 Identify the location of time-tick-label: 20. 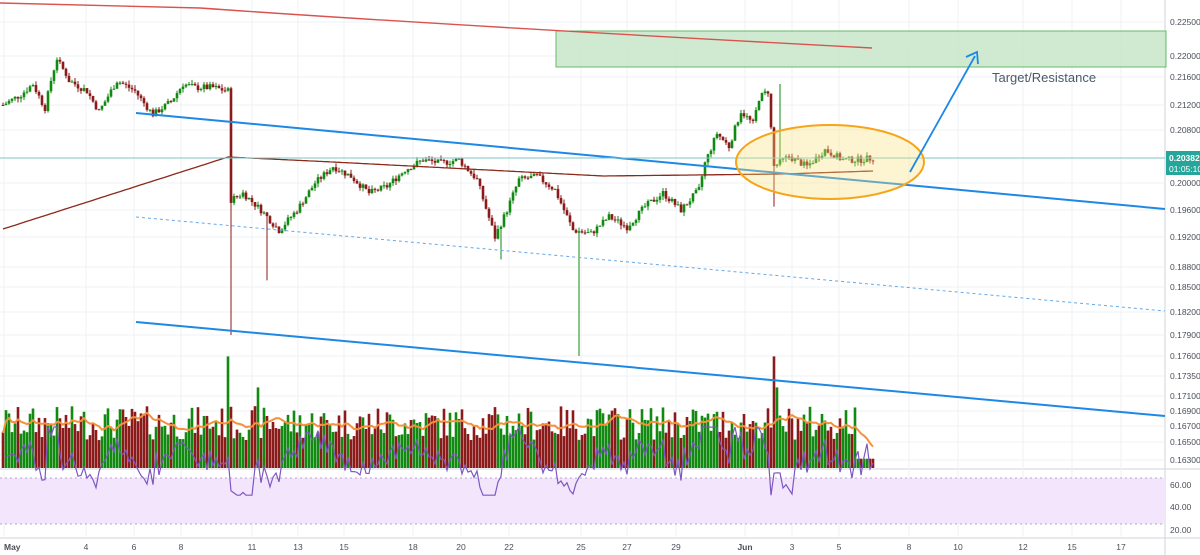
(461, 547).